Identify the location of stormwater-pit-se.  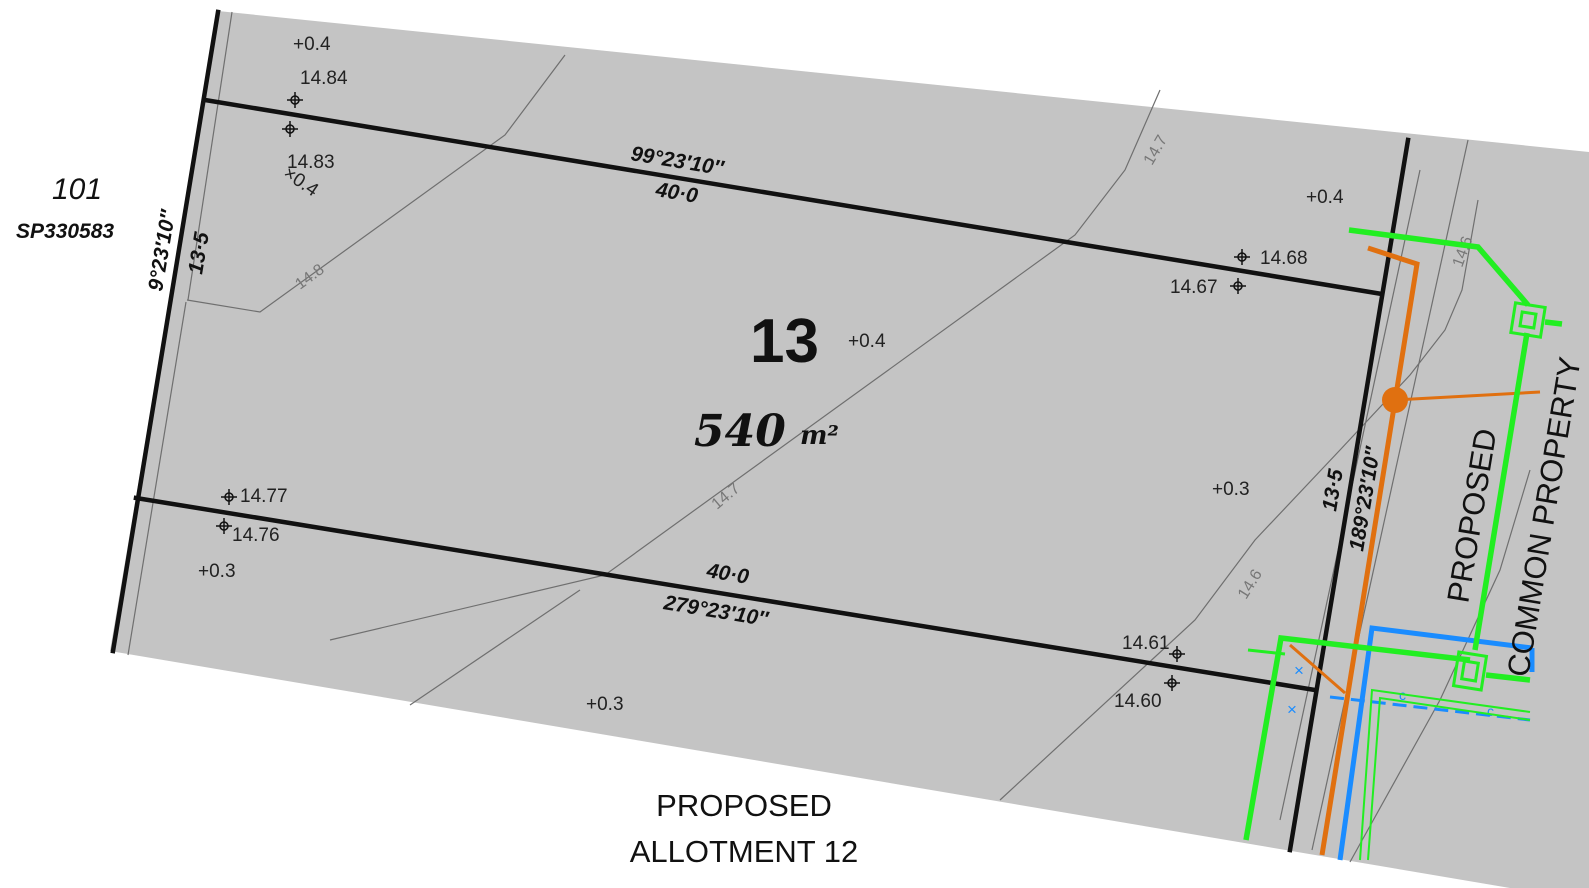
(1470, 671).